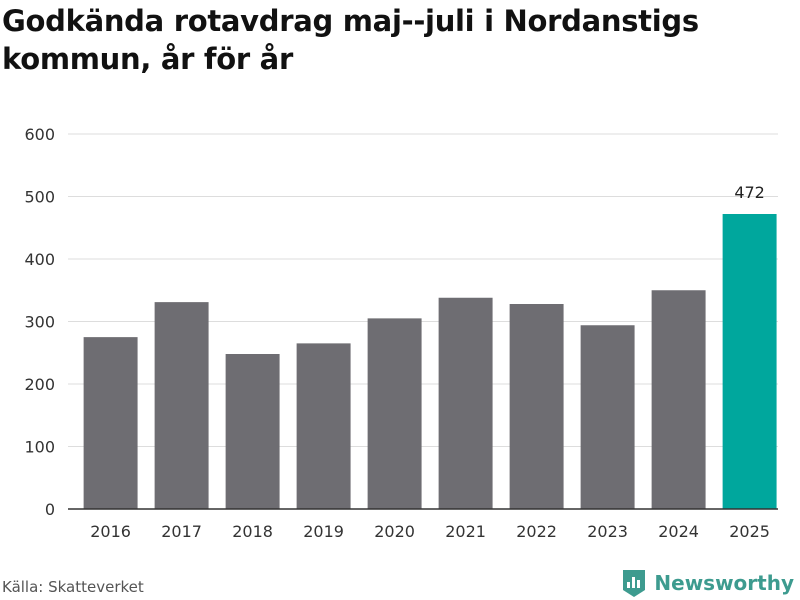  I want to click on y-tick-label: 600, so click(39, 134).